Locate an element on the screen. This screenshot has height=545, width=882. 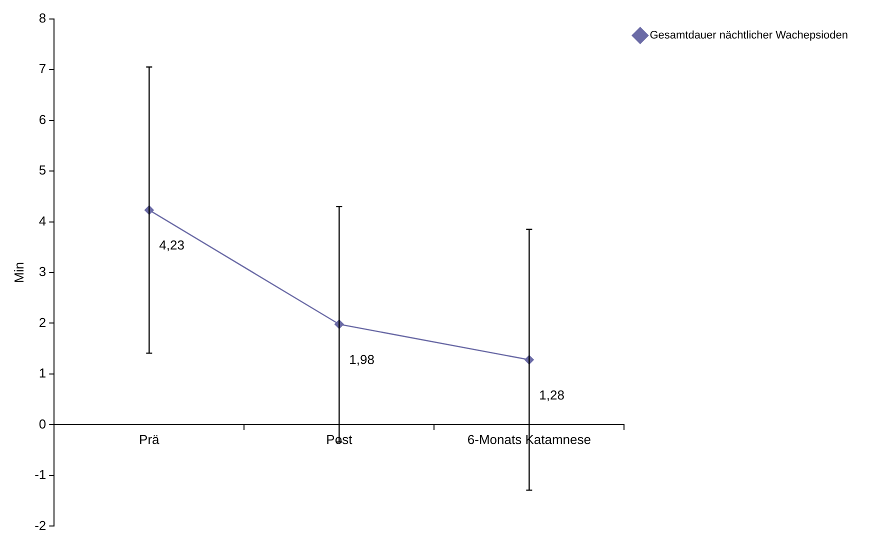
data-label: 1,98 is located at coordinates (361, 359).